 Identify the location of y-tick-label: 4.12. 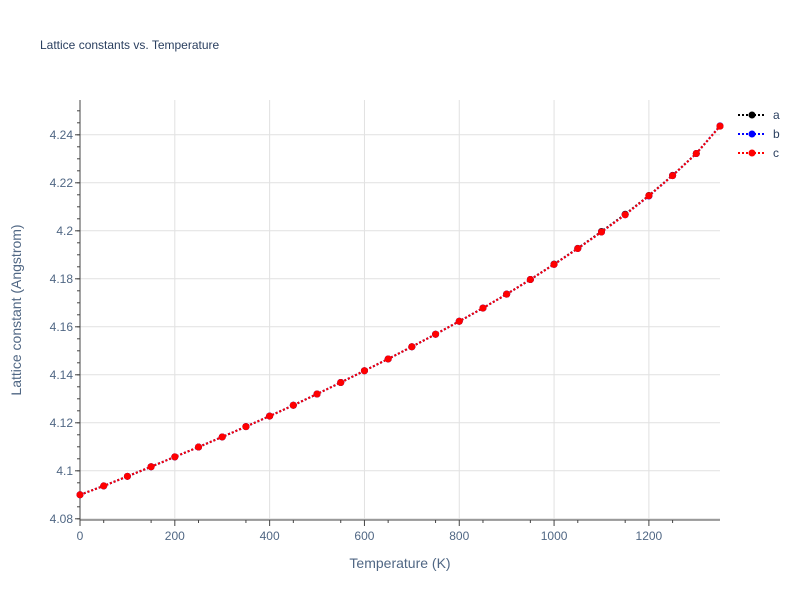
(62, 423).